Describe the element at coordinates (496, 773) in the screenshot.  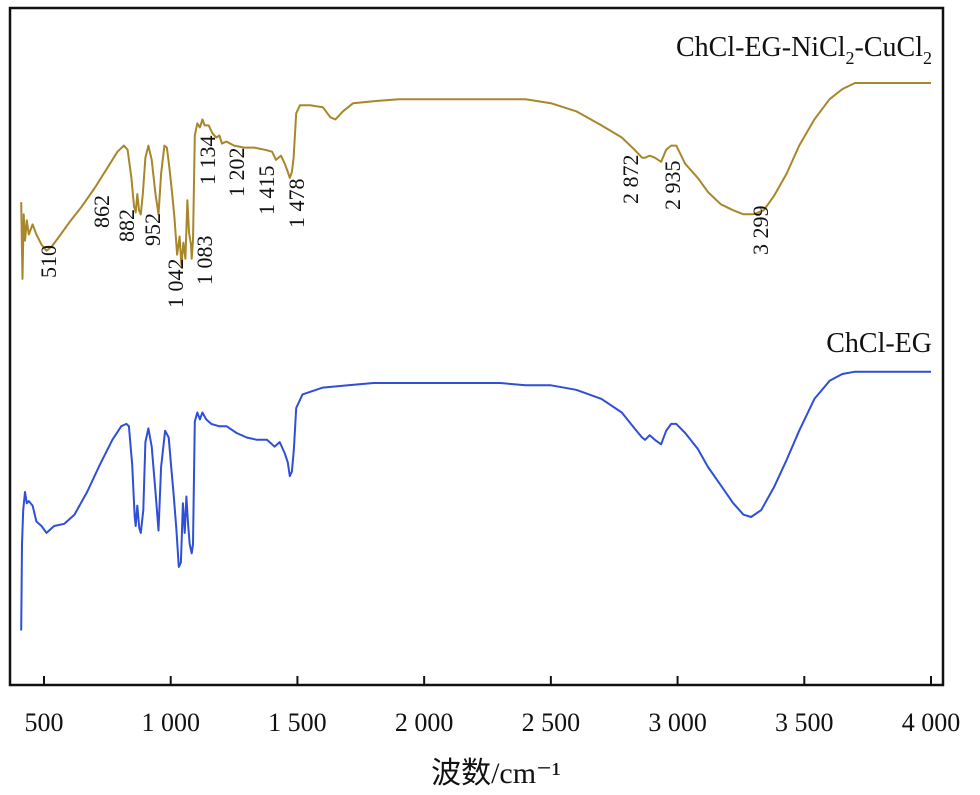
I see `x-axis-title: 波数/cm⁻¹` at that location.